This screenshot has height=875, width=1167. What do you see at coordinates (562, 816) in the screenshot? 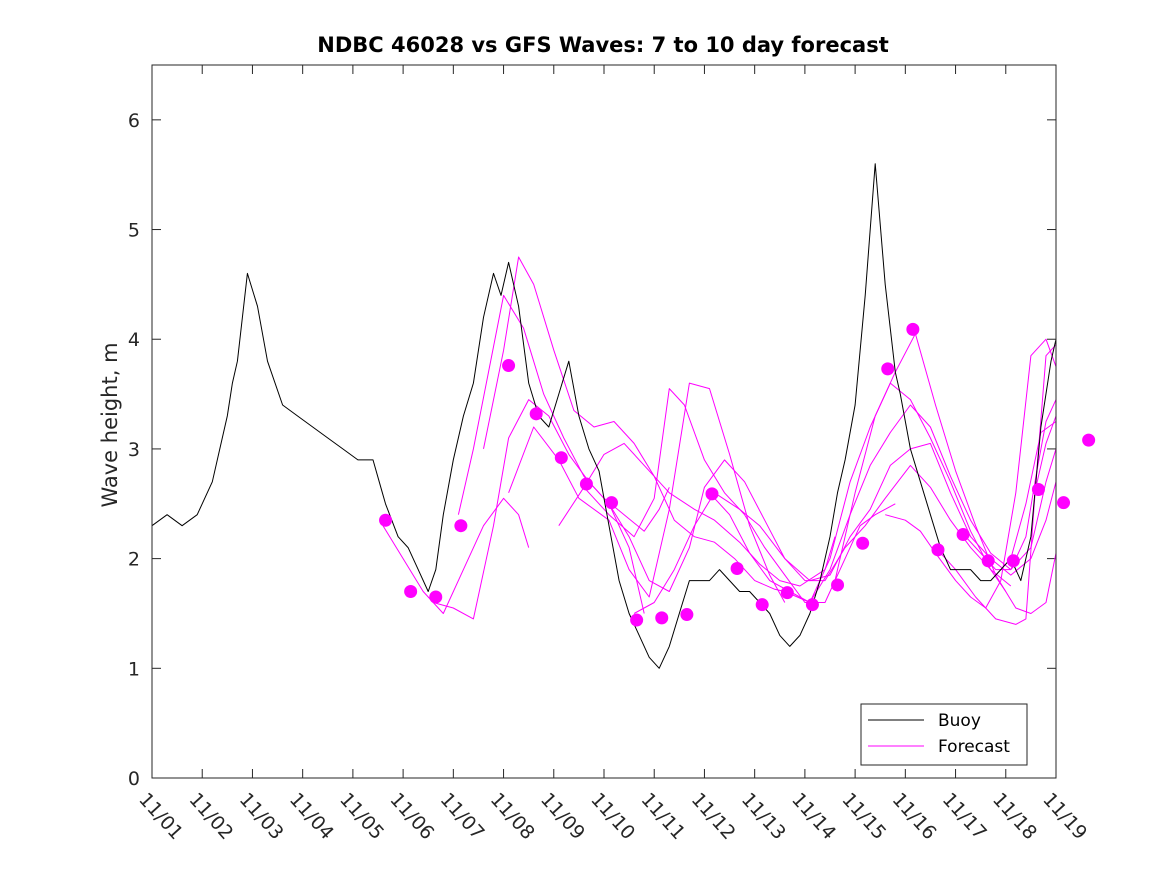
I see `x-tick-label: 11/09` at bounding box center [562, 816].